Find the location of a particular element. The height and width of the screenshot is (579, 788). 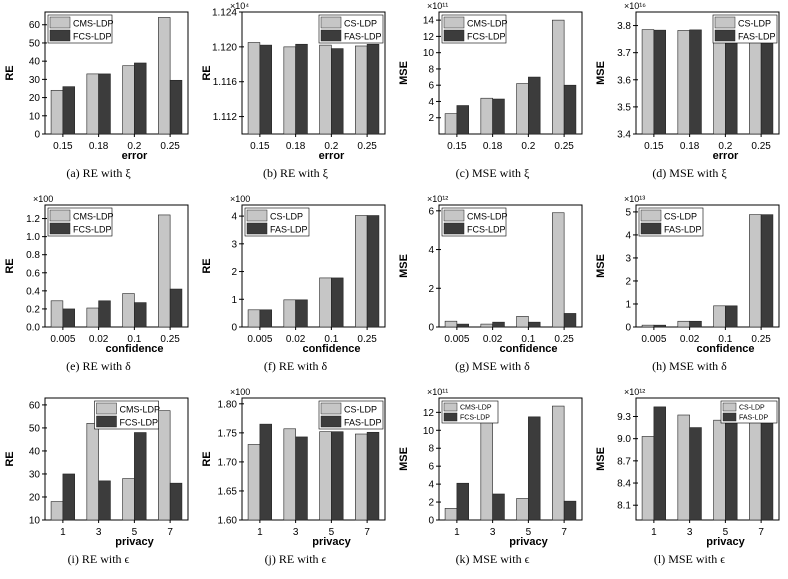

y-tick-label: 50 is located at coordinates (35, 43).